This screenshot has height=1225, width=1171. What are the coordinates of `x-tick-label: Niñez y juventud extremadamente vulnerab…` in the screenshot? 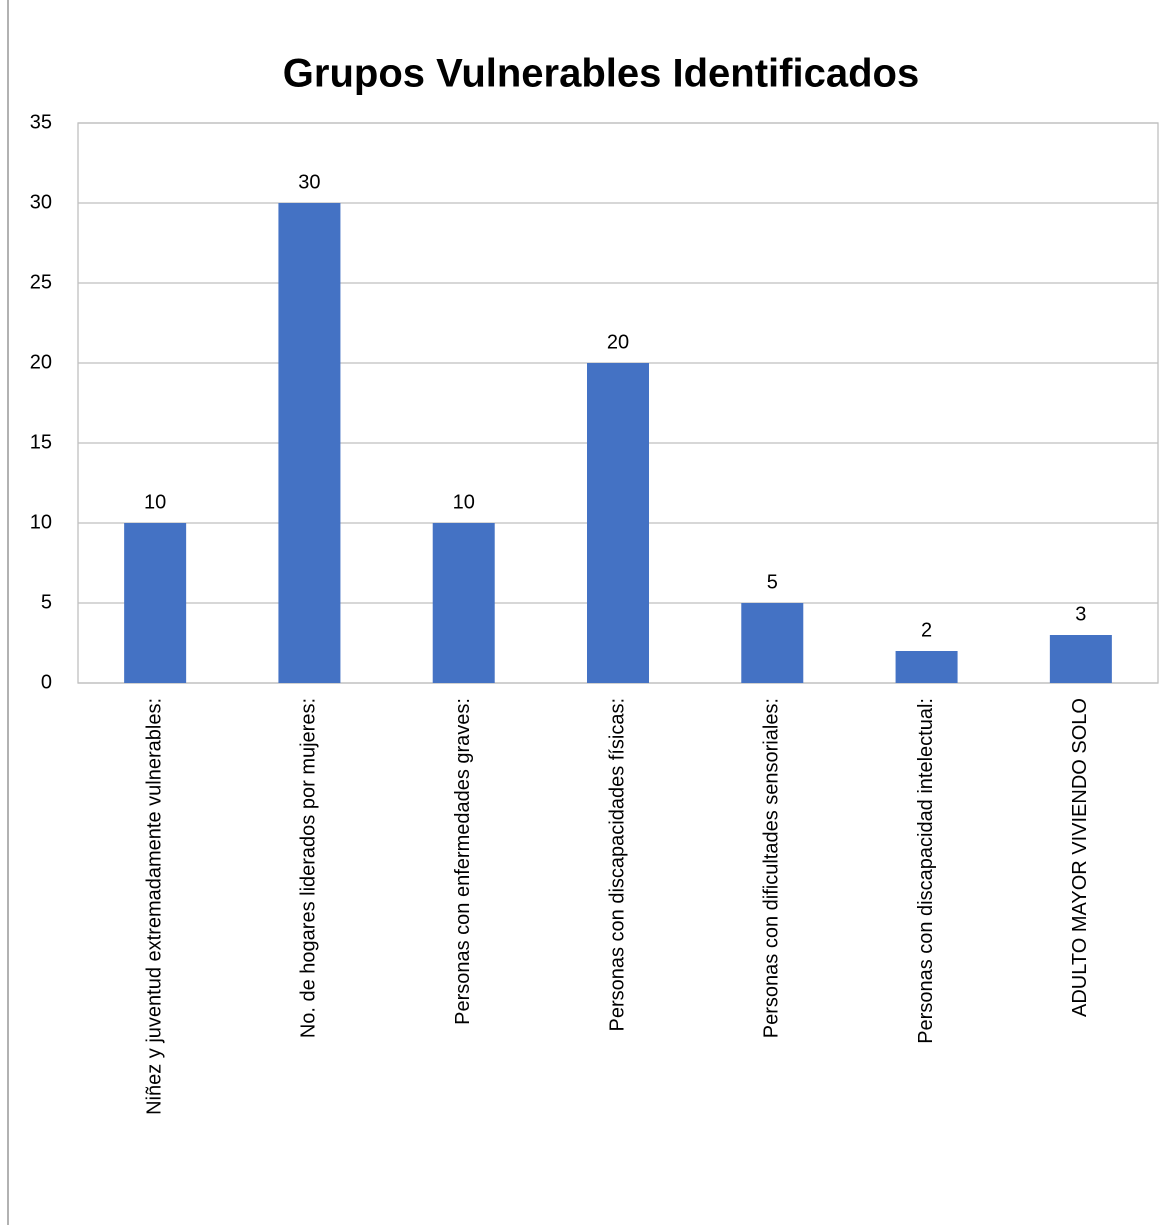 It's located at (154, 906).